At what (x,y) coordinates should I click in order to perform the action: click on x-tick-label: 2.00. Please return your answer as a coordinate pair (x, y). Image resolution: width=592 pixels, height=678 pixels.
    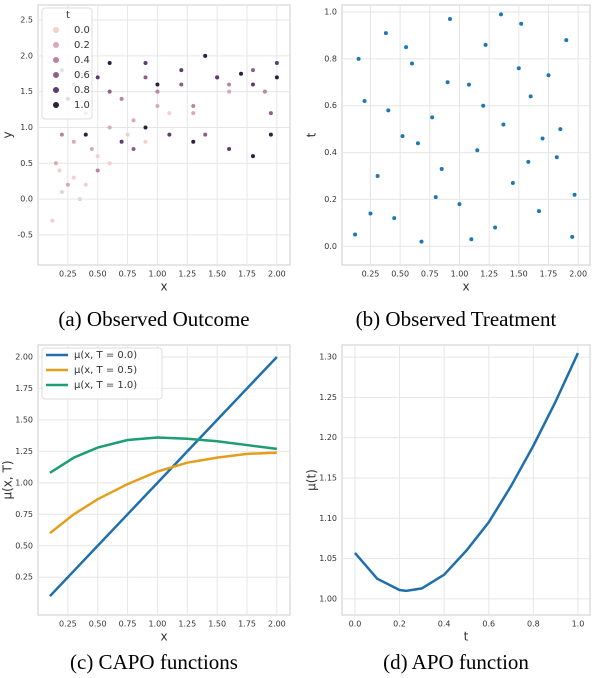
    Looking at the image, I should click on (578, 274).